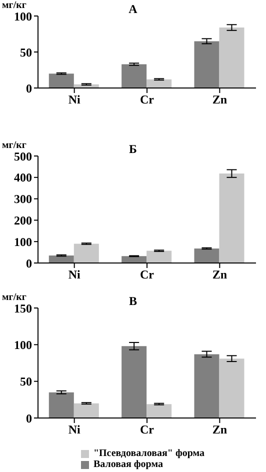 The image size is (266, 472). Describe the element at coordinates (133, 149) in the screenshot. I see `chart-title: Б` at that location.